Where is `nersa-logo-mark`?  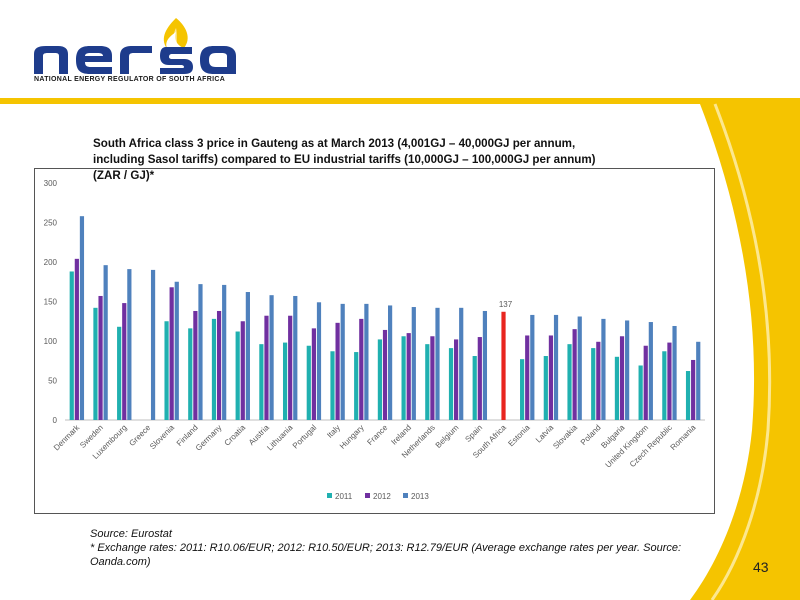
nersa-logo-mark is located at coordinates (135, 46).